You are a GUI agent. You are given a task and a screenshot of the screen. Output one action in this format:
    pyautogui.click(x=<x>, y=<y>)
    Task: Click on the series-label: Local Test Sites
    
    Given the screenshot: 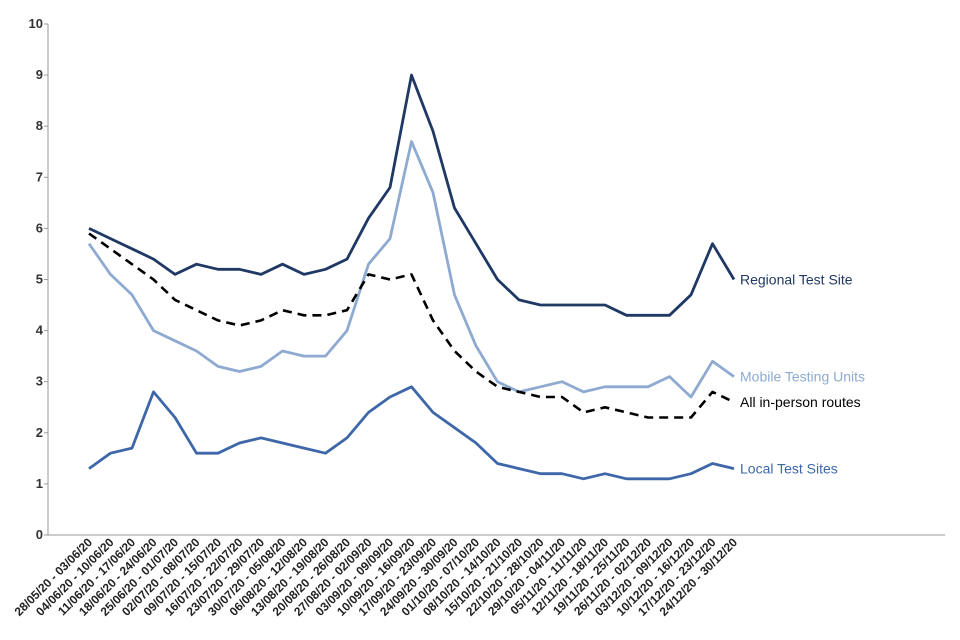 What is the action you would take?
    pyautogui.click(x=789, y=469)
    